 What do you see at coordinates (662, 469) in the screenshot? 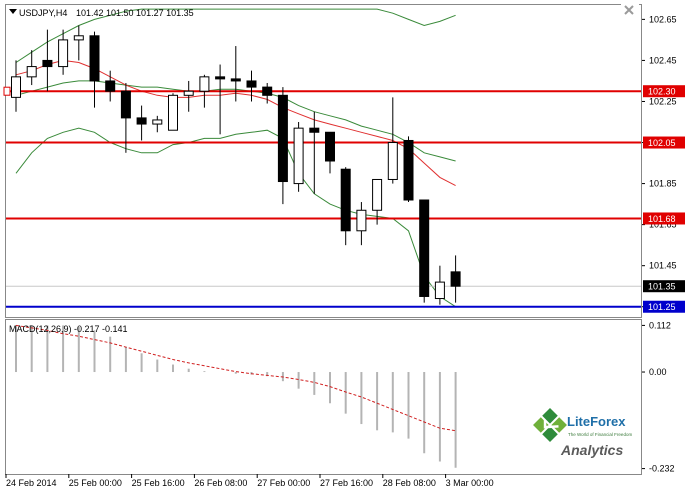
I see `macd-tick-label: -0.232` at bounding box center [662, 469].